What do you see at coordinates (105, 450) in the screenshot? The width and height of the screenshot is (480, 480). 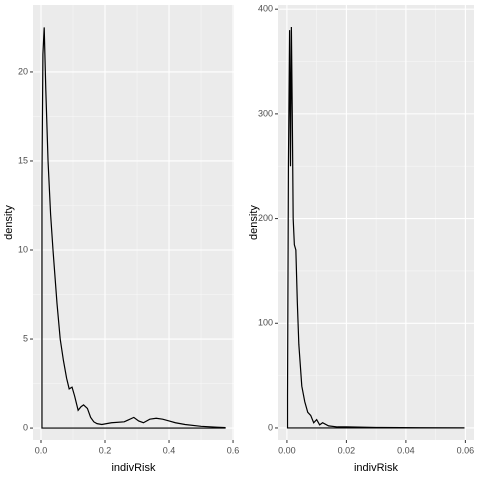 I see `x-tick-label: 0.2` at bounding box center [105, 450].